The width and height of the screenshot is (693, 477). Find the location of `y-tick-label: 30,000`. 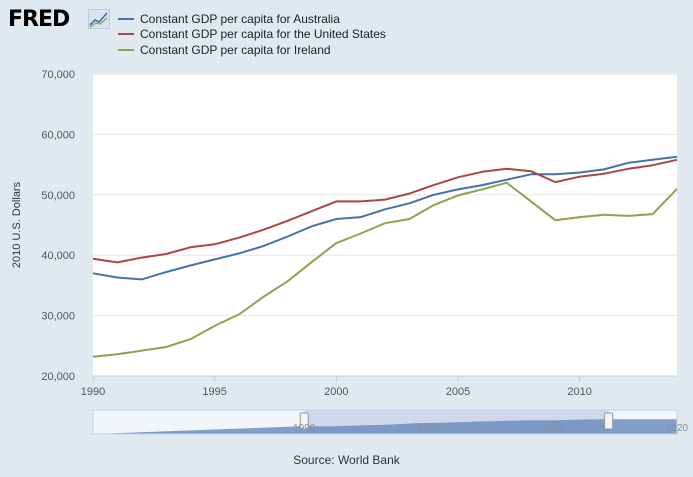

y-tick-label: 30,000 is located at coordinates (58, 317).